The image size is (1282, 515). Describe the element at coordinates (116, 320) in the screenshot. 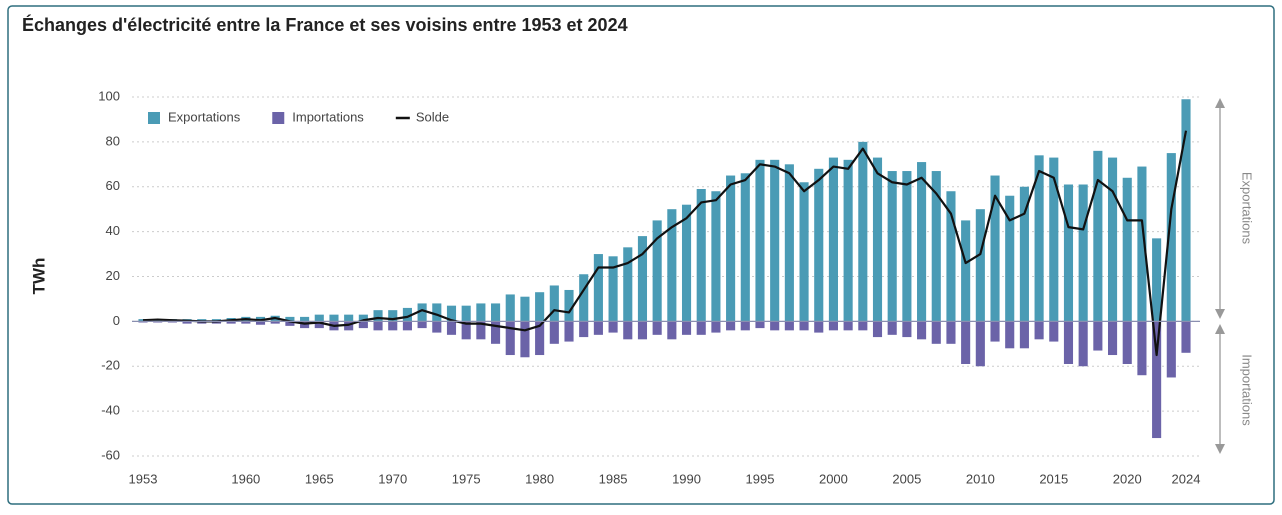

I see `y-tick-label: 0` at that location.